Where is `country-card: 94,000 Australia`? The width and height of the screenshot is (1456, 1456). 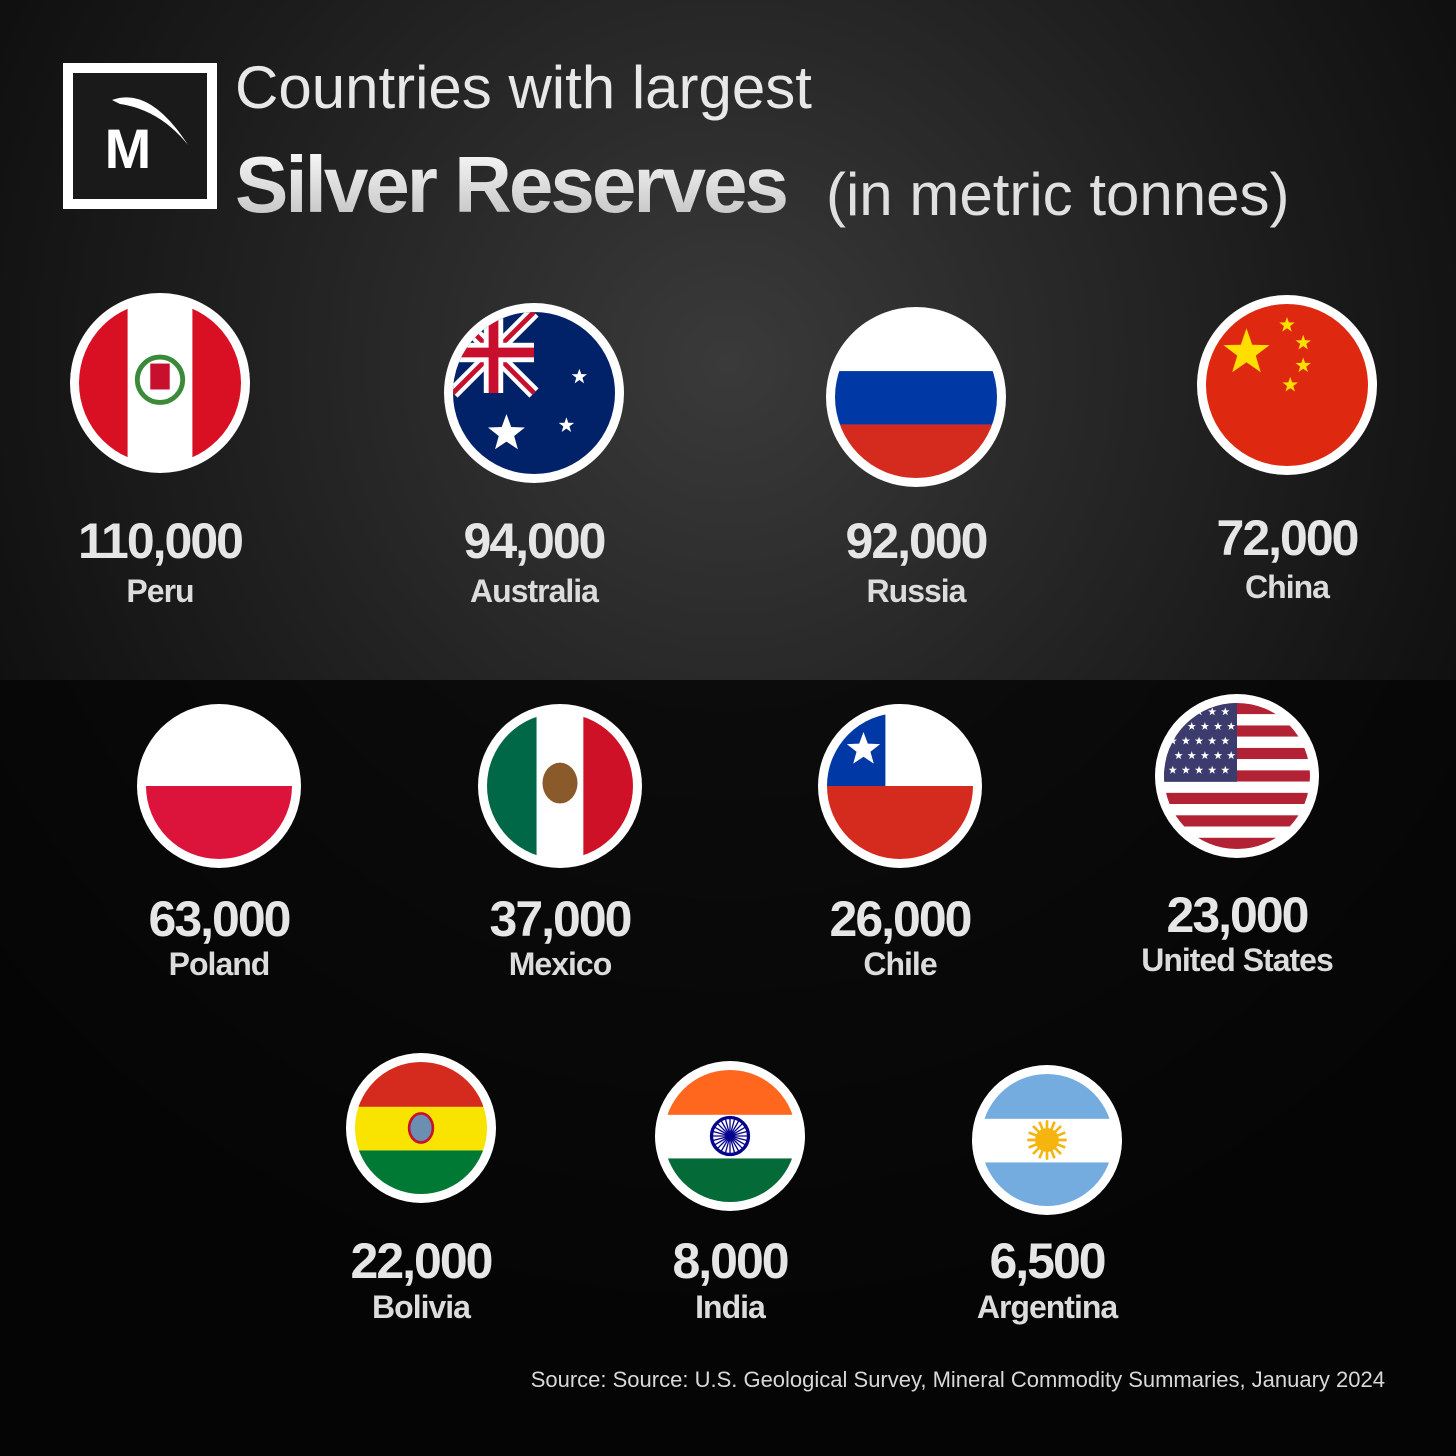 country-card: 94,000 Australia is located at coordinates (534, 456).